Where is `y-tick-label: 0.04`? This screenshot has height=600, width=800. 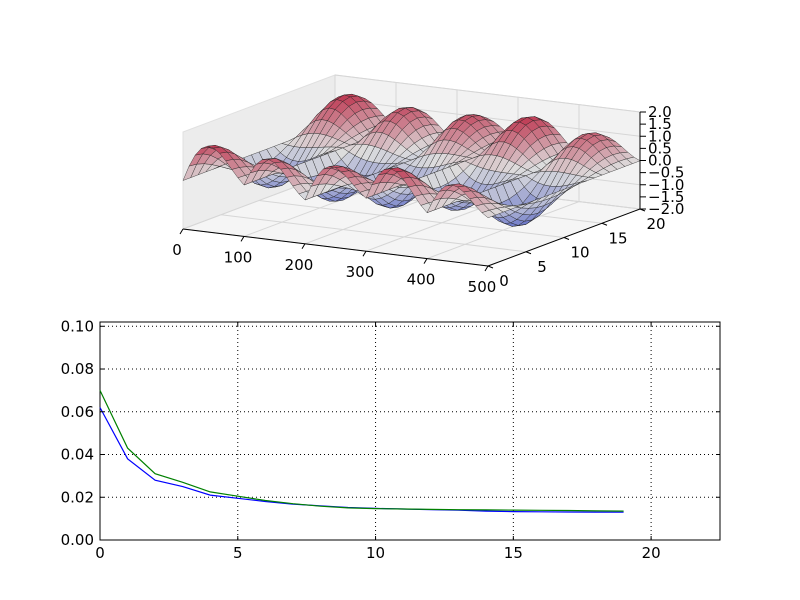
y-tick-label: 0.04 is located at coordinates (77, 455).